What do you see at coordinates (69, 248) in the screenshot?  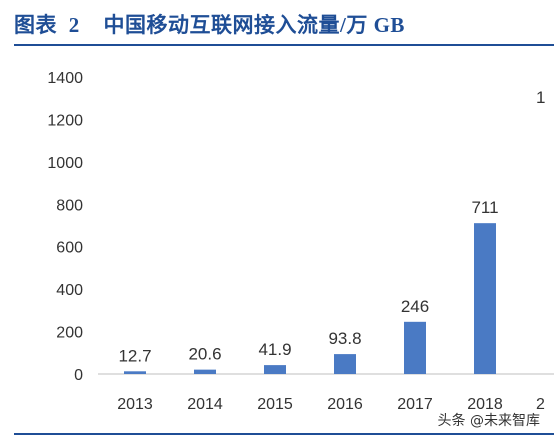 I see `y-tick-label: 600` at bounding box center [69, 248].